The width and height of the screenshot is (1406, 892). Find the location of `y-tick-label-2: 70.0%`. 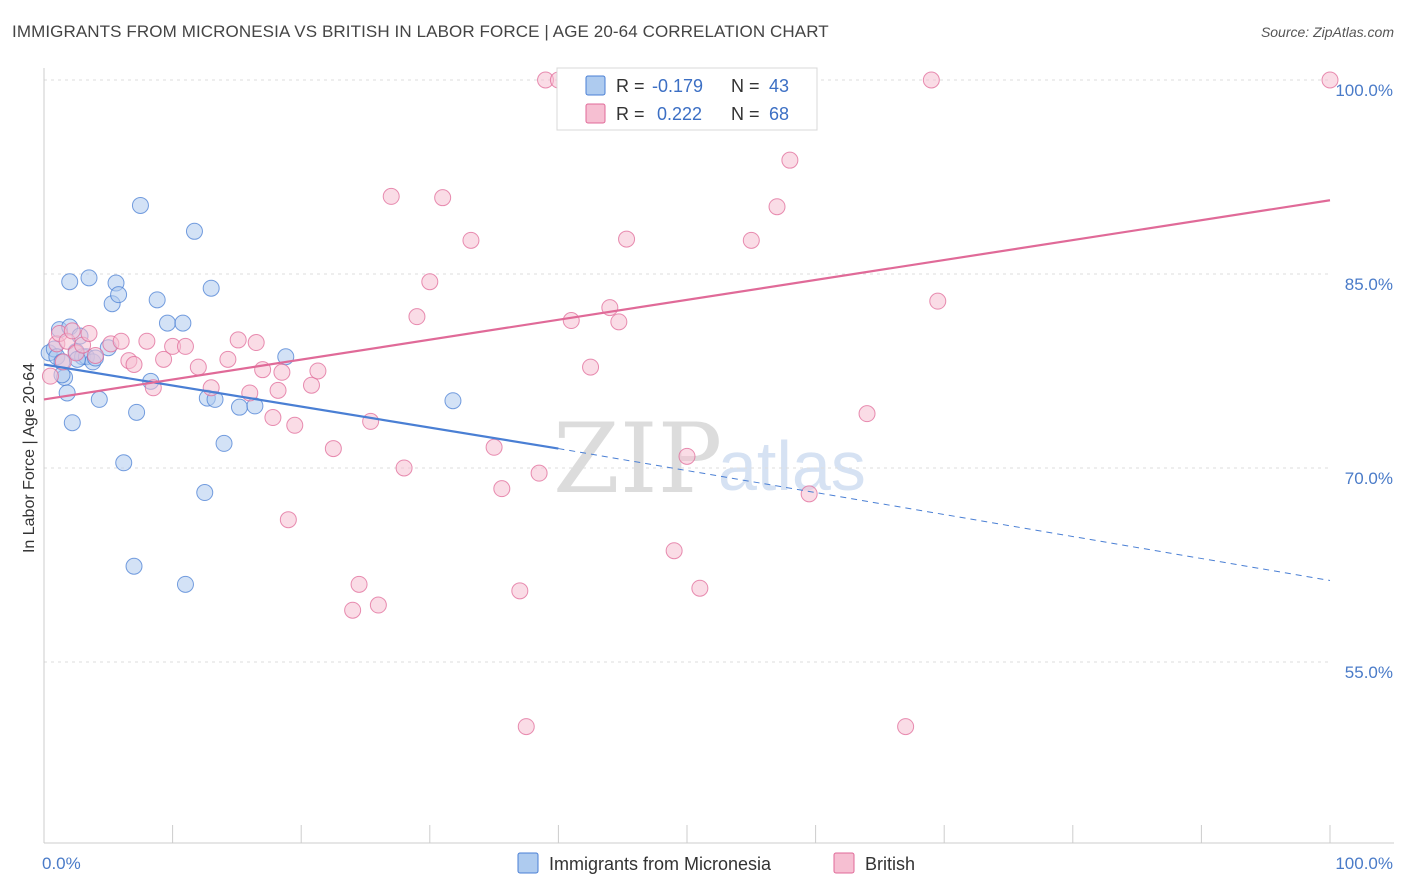

y-tick-label-2: 70.0% is located at coordinates (1369, 478).